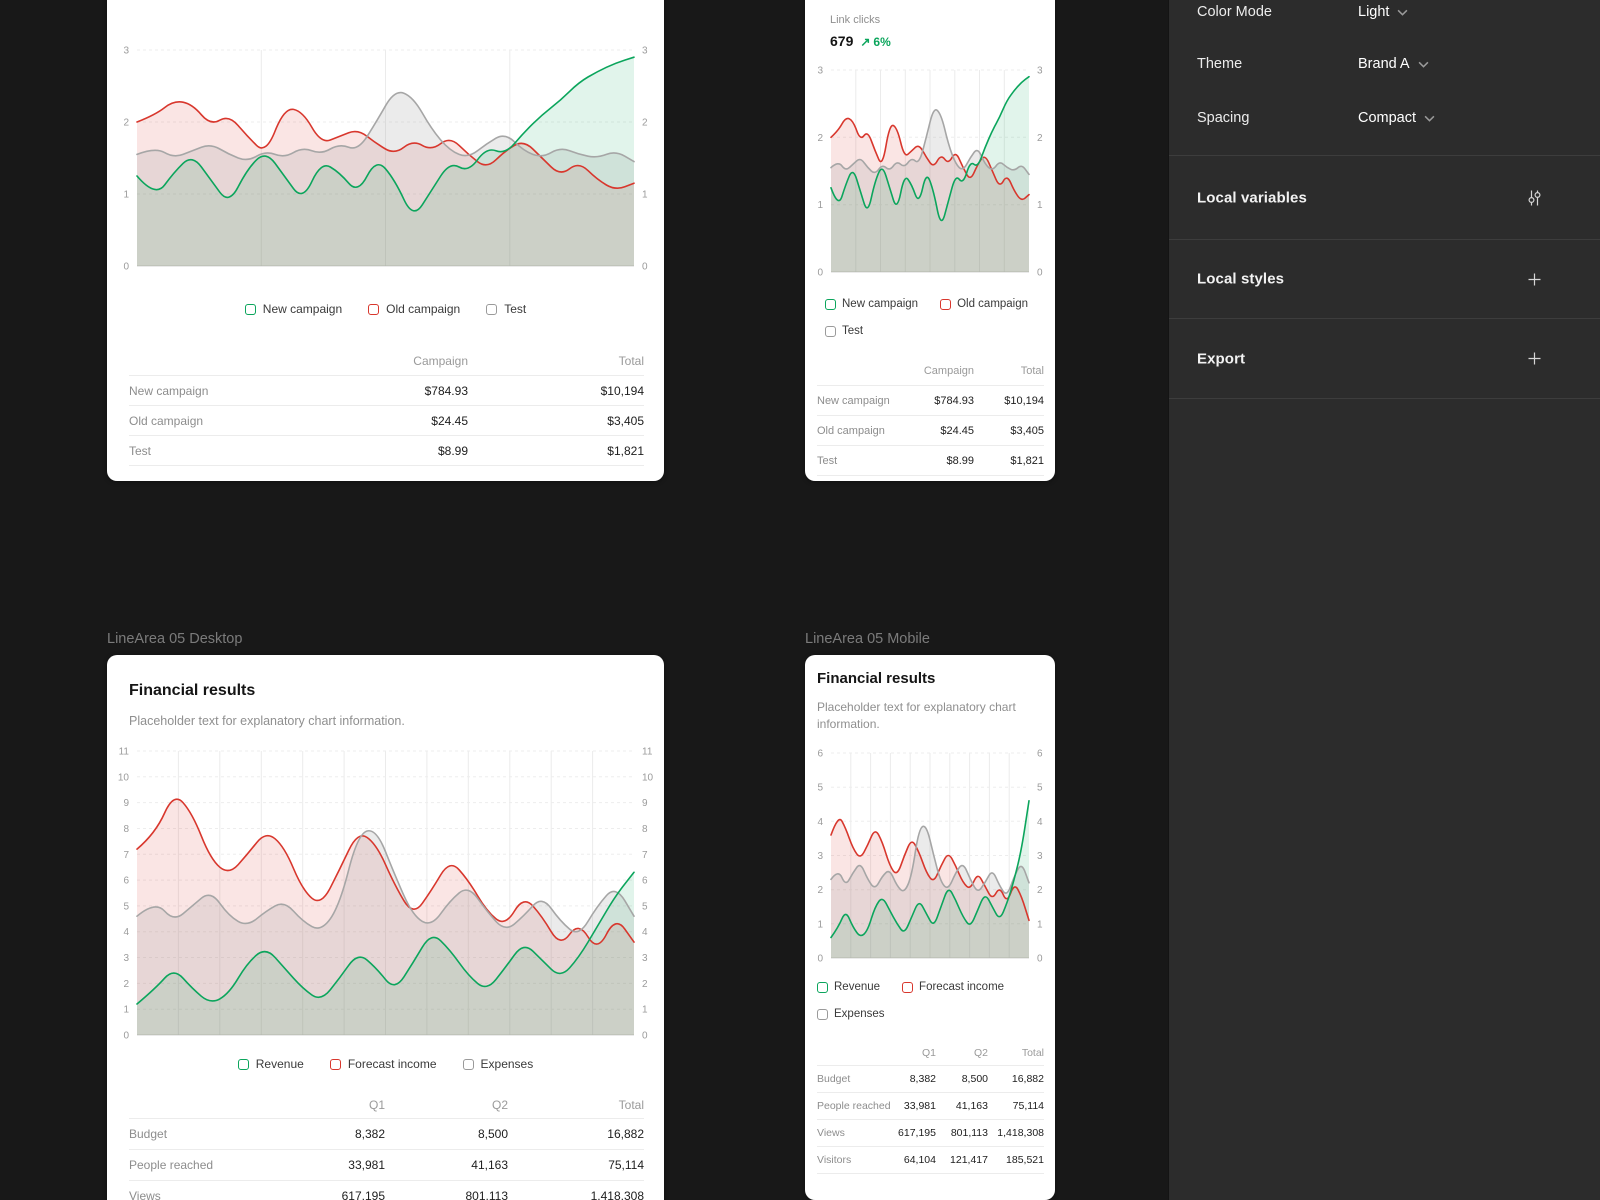 The width and height of the screenshot is (1600, 1200). Describe the element at coordinates (910, 987) in the screenshot. I see `chart-legend: Revenue Forecast income` at that location.